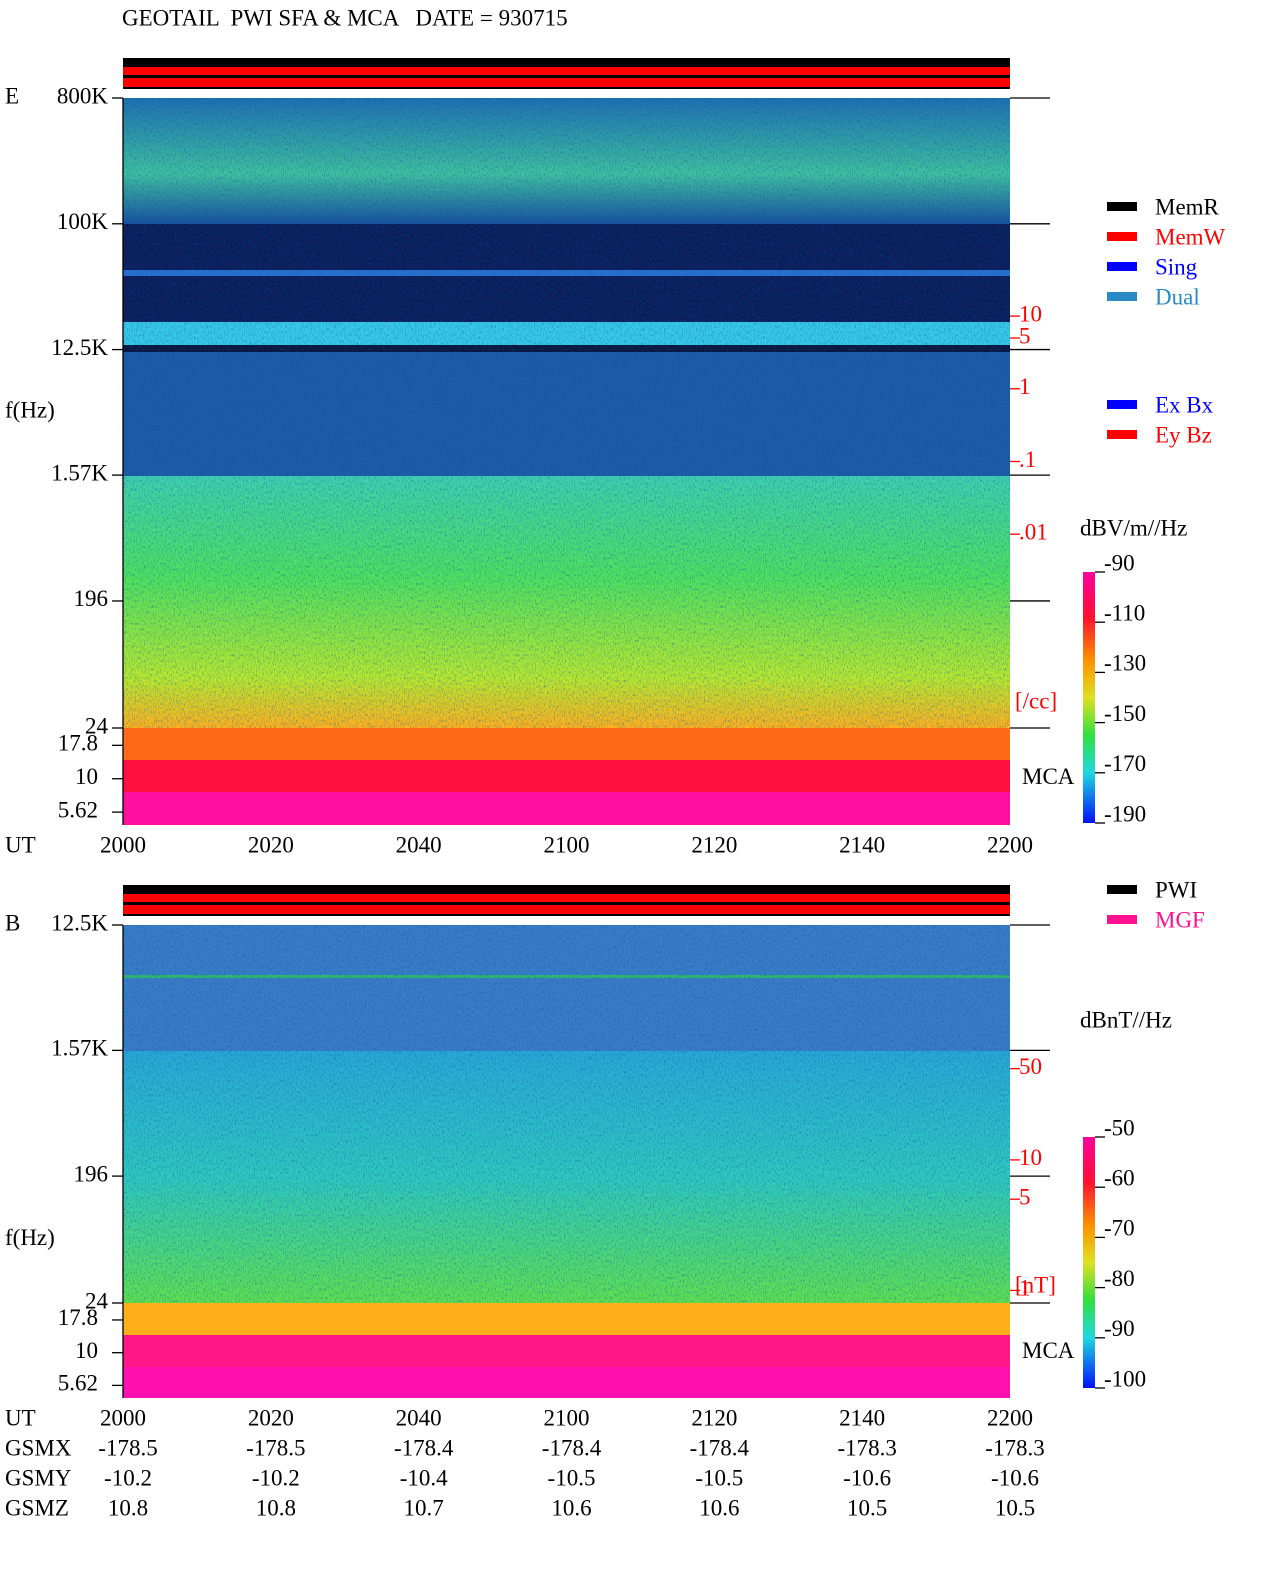 The image size is (1280, 1593). What do you see at coordinates (1133, 527) in the screenshot?
I see `colorbar-label: dBV/m//Hz` at bounding box center [1133, 527].